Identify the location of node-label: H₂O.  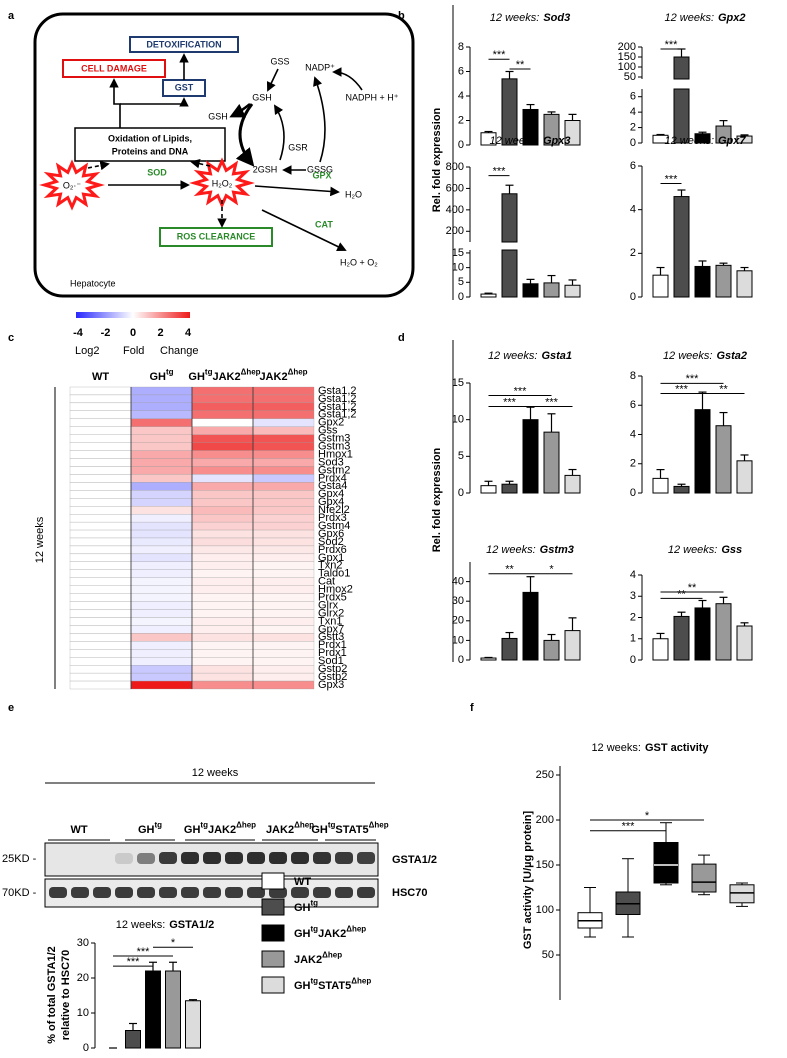
(353, 194).